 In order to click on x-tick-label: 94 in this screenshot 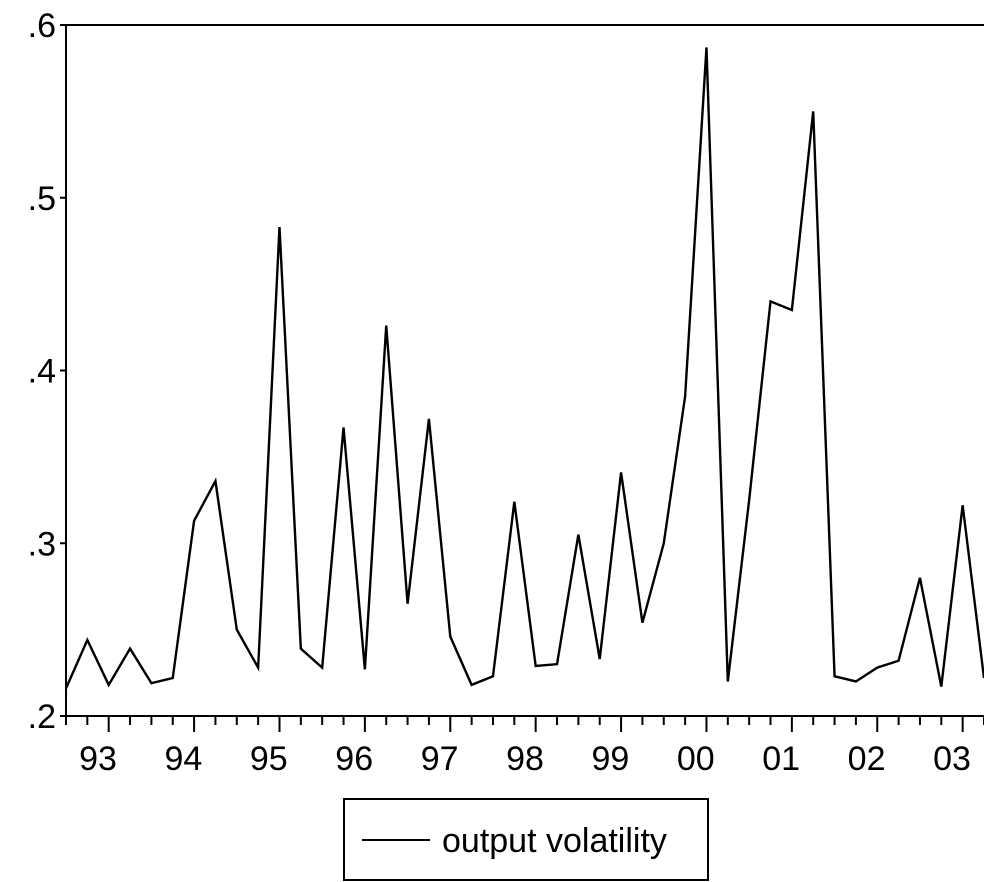, I will do `click(184, 759)`.